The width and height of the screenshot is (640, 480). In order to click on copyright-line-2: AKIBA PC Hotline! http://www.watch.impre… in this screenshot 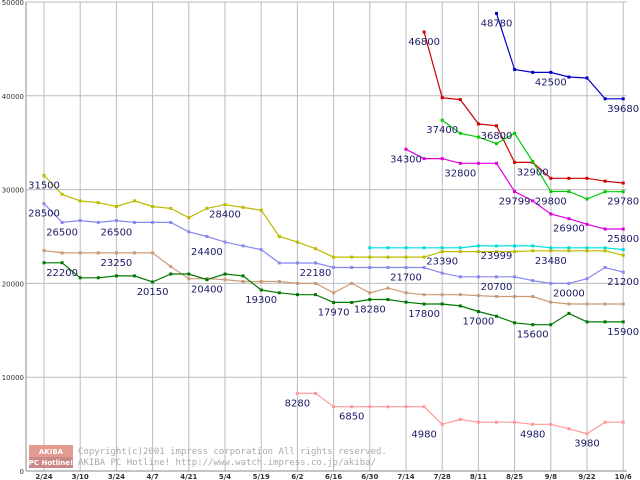, I will do `click(227, 463)`.